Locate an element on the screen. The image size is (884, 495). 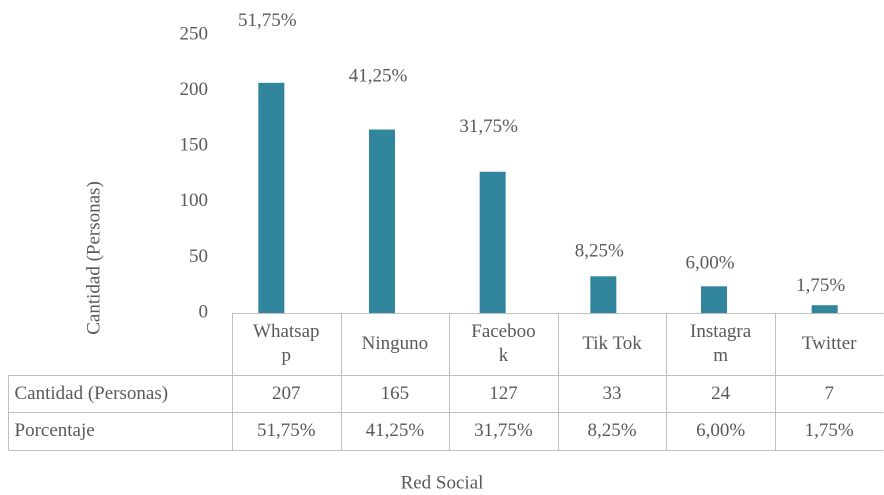
x-tick-label-text: Twitter is located at coordinates (829, 343).